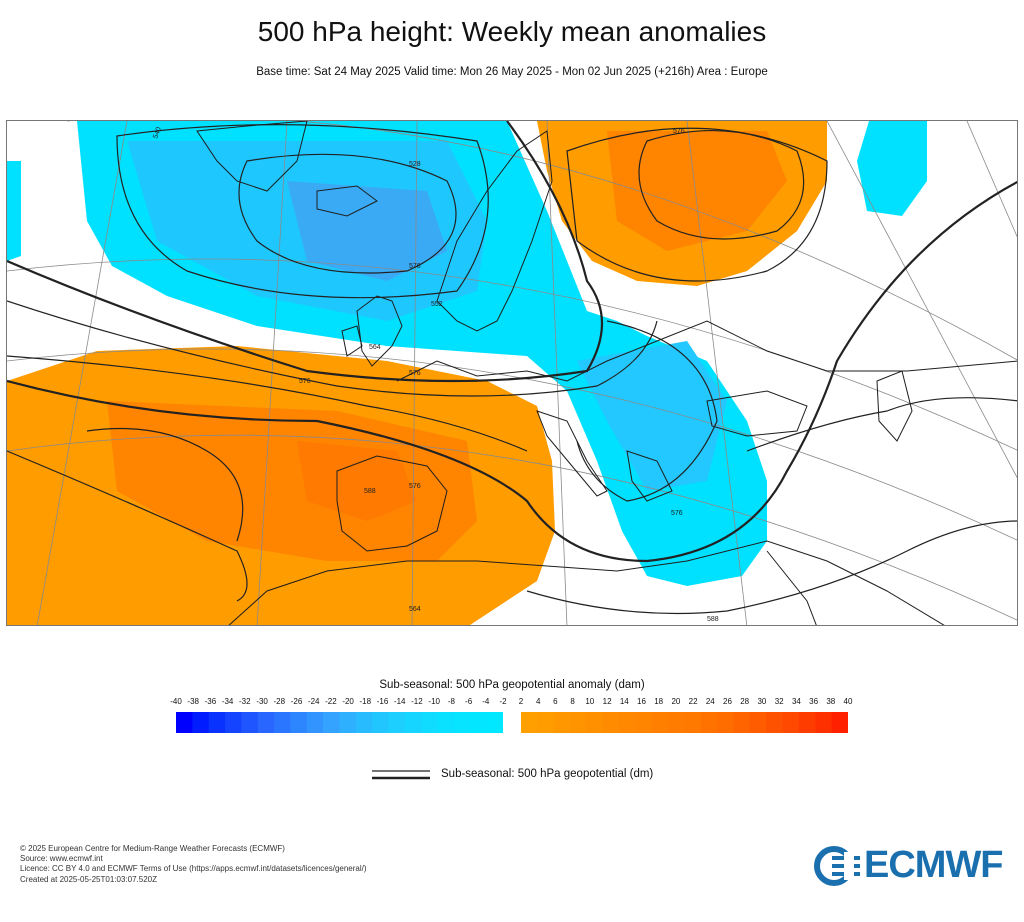  Describe the element at coordinates (796, 701) in the screenshot. I see `colorbar-tick-label: 34` at that location.